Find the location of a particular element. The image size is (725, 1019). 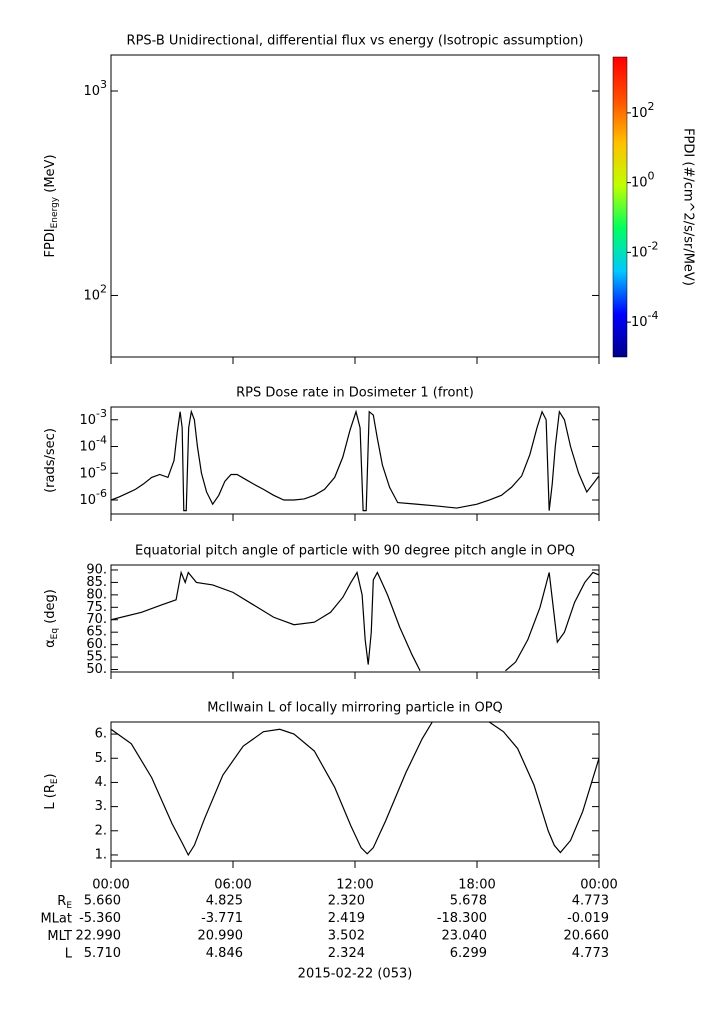

tick-exponent: -2 is located at coordinates (653, 245).